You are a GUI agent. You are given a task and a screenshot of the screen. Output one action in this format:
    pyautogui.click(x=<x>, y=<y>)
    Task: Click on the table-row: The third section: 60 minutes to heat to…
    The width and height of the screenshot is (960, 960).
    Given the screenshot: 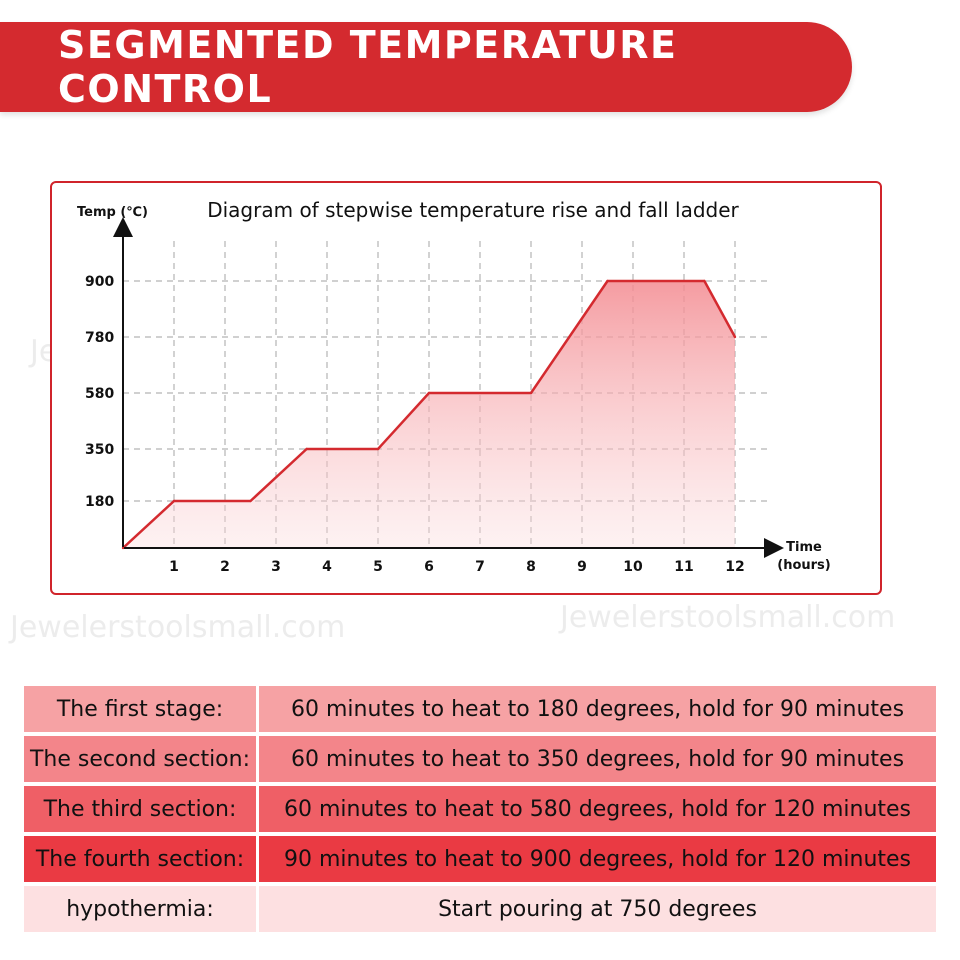 What is the action you would take?
    pyautogui.click(x=480, y=809)
    